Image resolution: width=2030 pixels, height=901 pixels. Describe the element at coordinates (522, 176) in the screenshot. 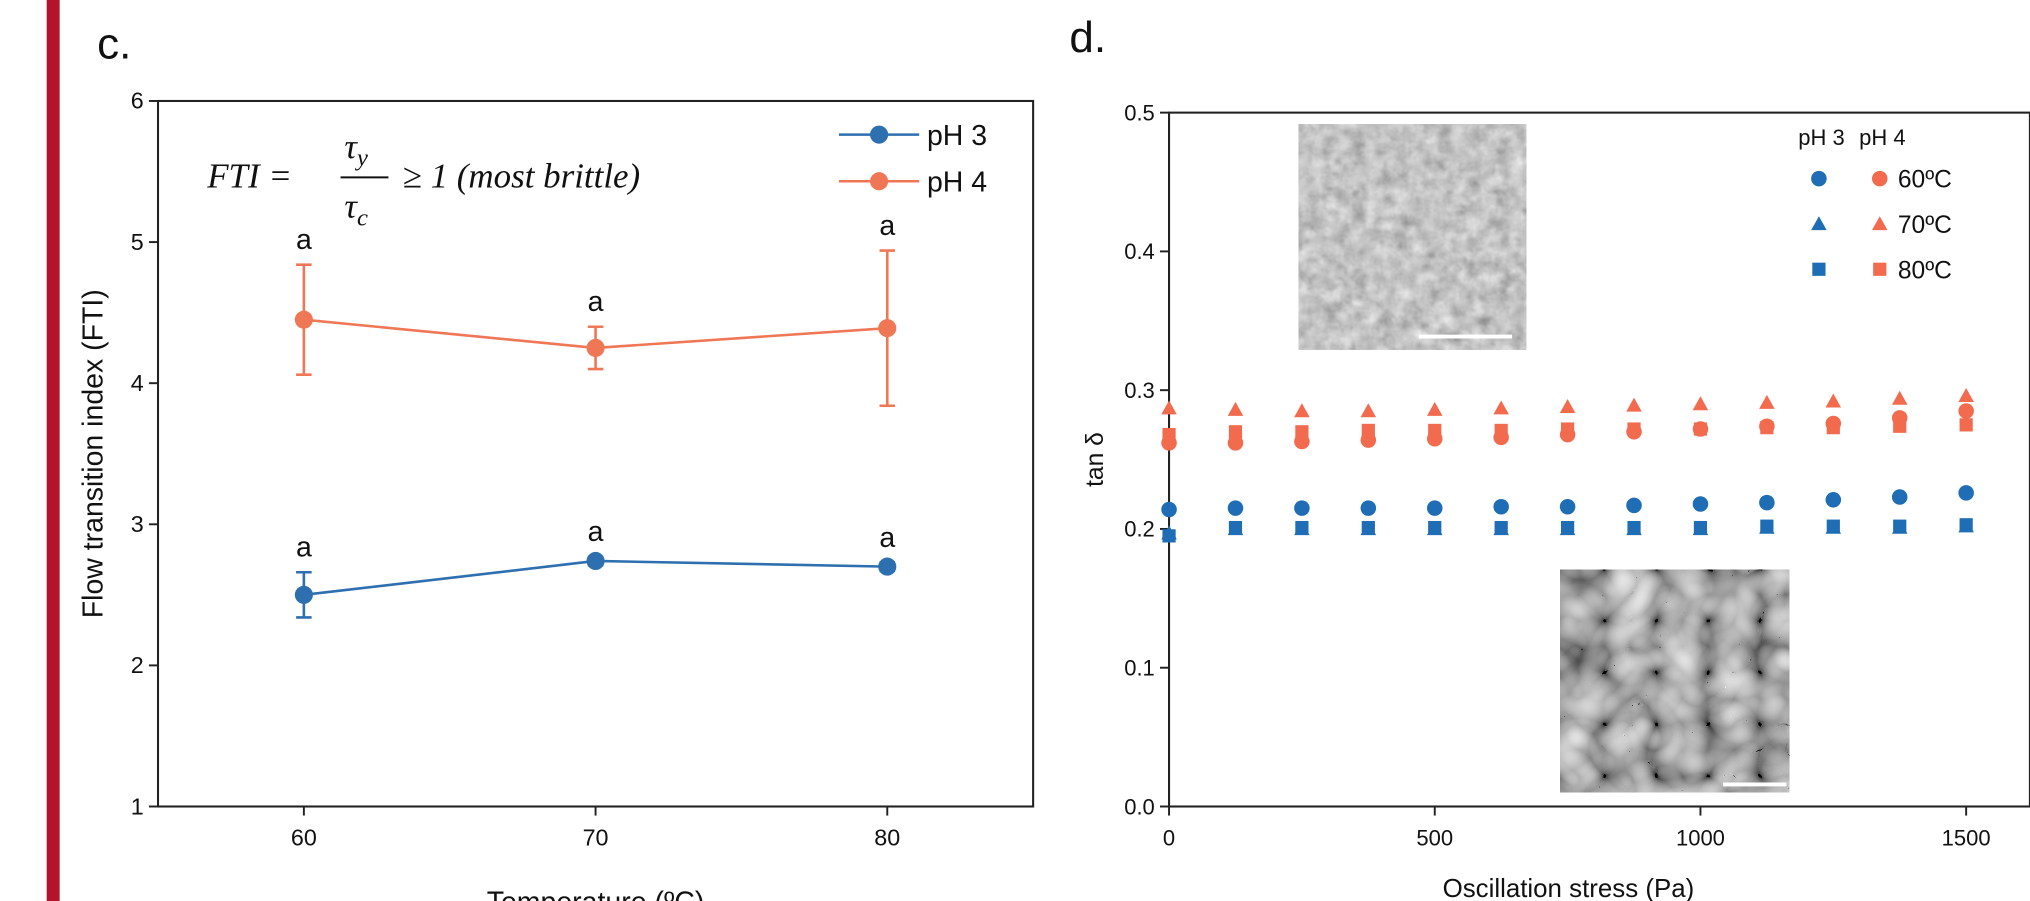

I see `equation-rhs: ≥ 1 (most brittle)` at that location.